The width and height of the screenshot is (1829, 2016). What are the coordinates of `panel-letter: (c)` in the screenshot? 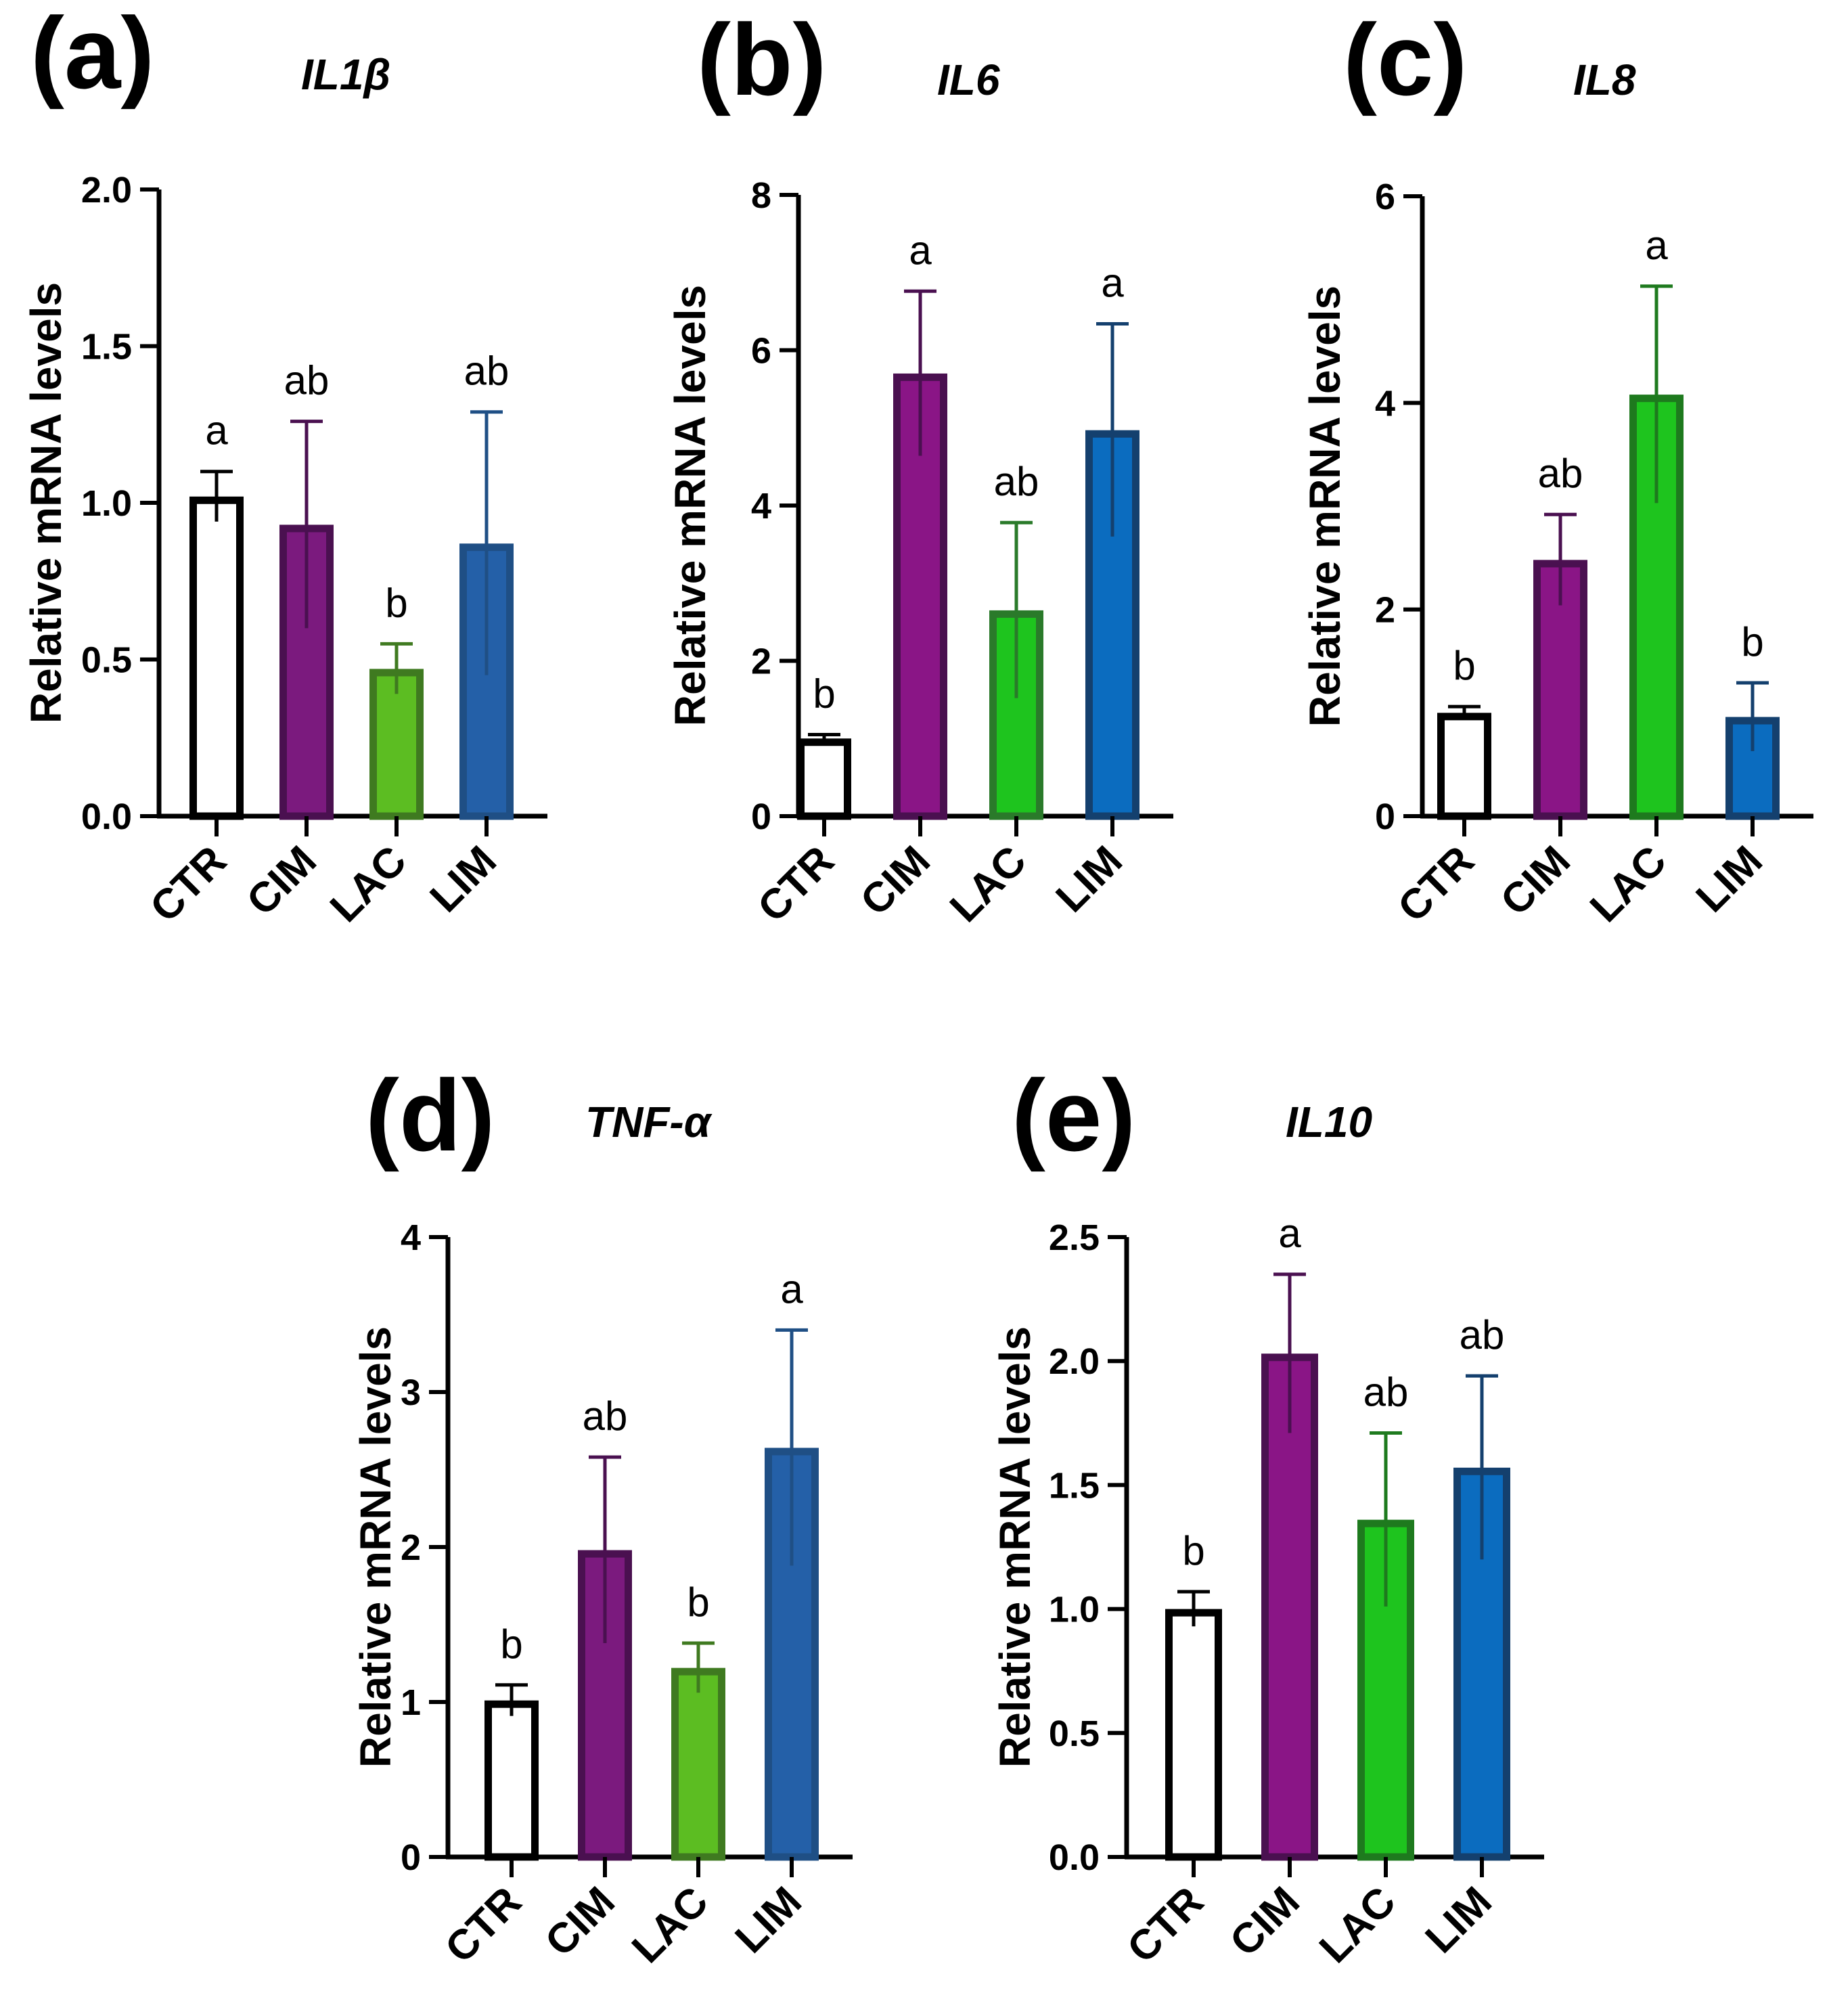 It's located at (1405, 59).